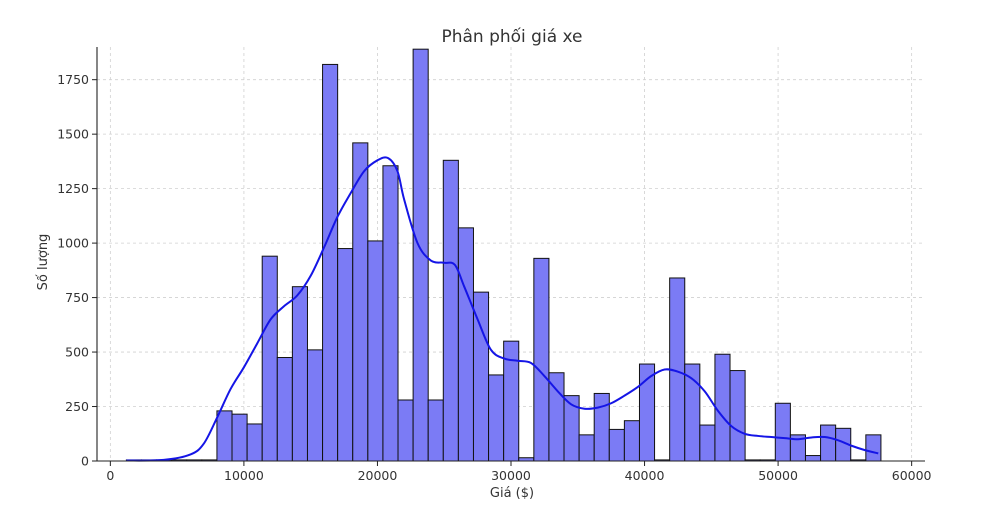  Describe the element at coordinates (110, 475) in the screenshot. I see `x-tick-label-0: 0` at that location.